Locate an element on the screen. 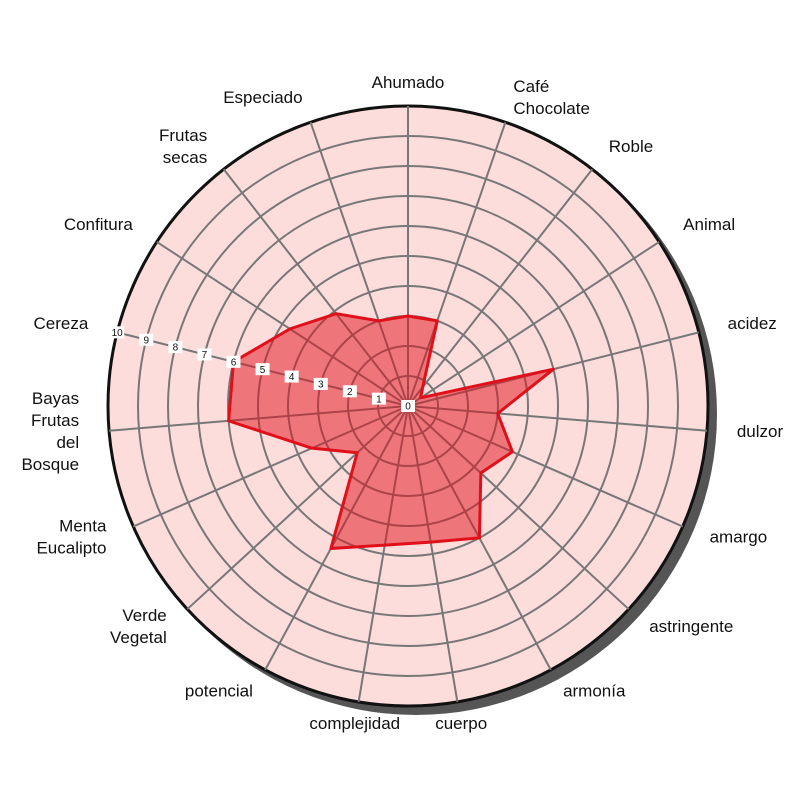 The image size is (800, 797). category-label: Cereza is located at coordinates (61, 324).